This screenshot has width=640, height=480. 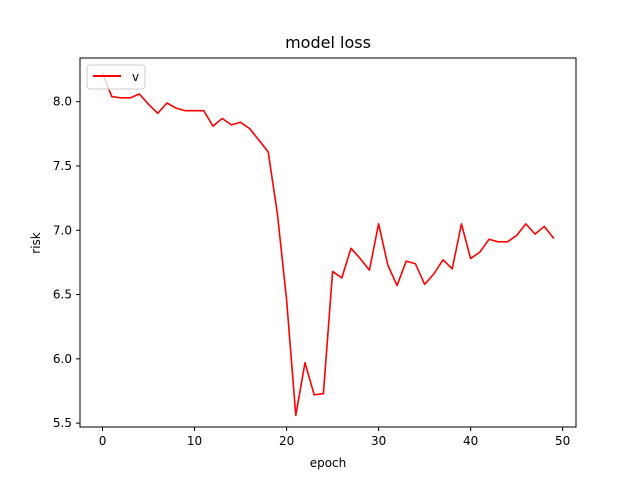 I want to click on x-tick-label: 30, so click(x=378, y=441).